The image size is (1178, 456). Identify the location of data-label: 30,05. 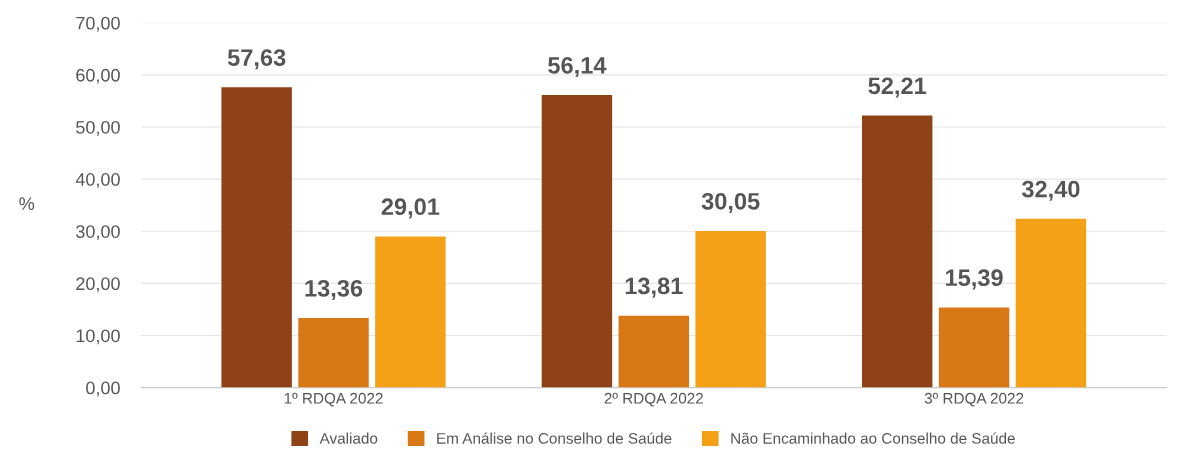
(730, 203).